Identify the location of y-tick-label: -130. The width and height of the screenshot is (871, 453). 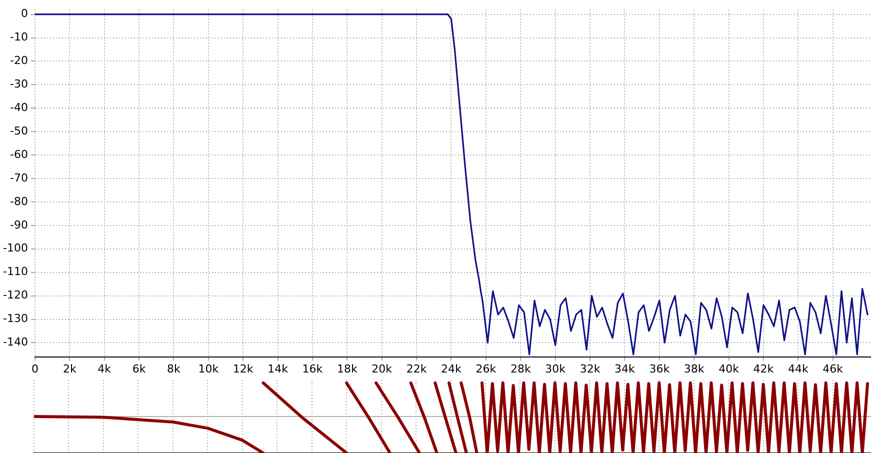
(15, 319).